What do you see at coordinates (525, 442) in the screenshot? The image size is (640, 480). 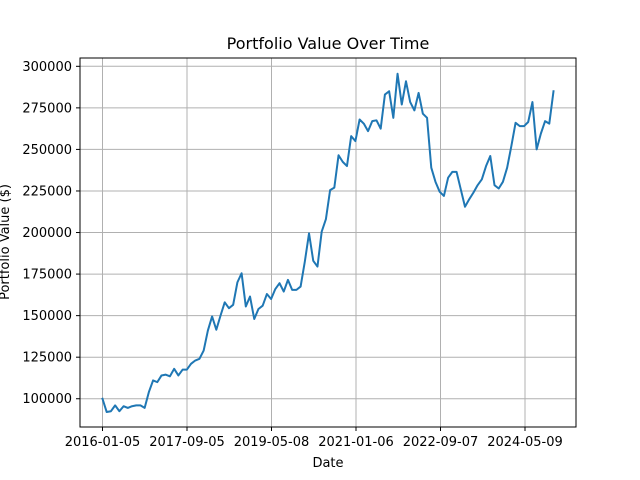 I see `x-tick-label: 2024-05-09` at bounding box center [525, 442].